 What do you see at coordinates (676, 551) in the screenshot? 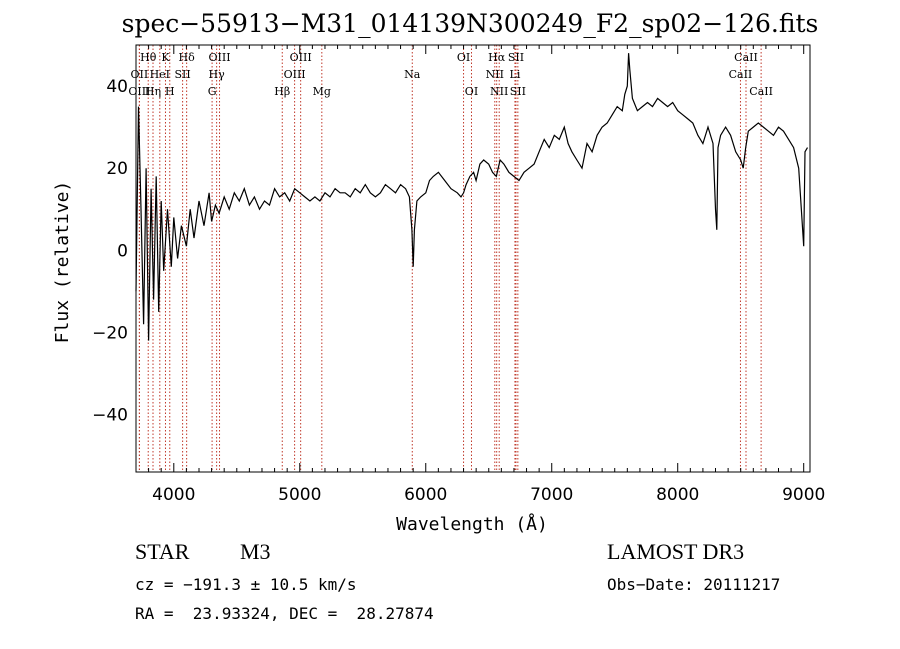
I see `survey-name: LAMOST DR3` at bounding box center [676, 551].